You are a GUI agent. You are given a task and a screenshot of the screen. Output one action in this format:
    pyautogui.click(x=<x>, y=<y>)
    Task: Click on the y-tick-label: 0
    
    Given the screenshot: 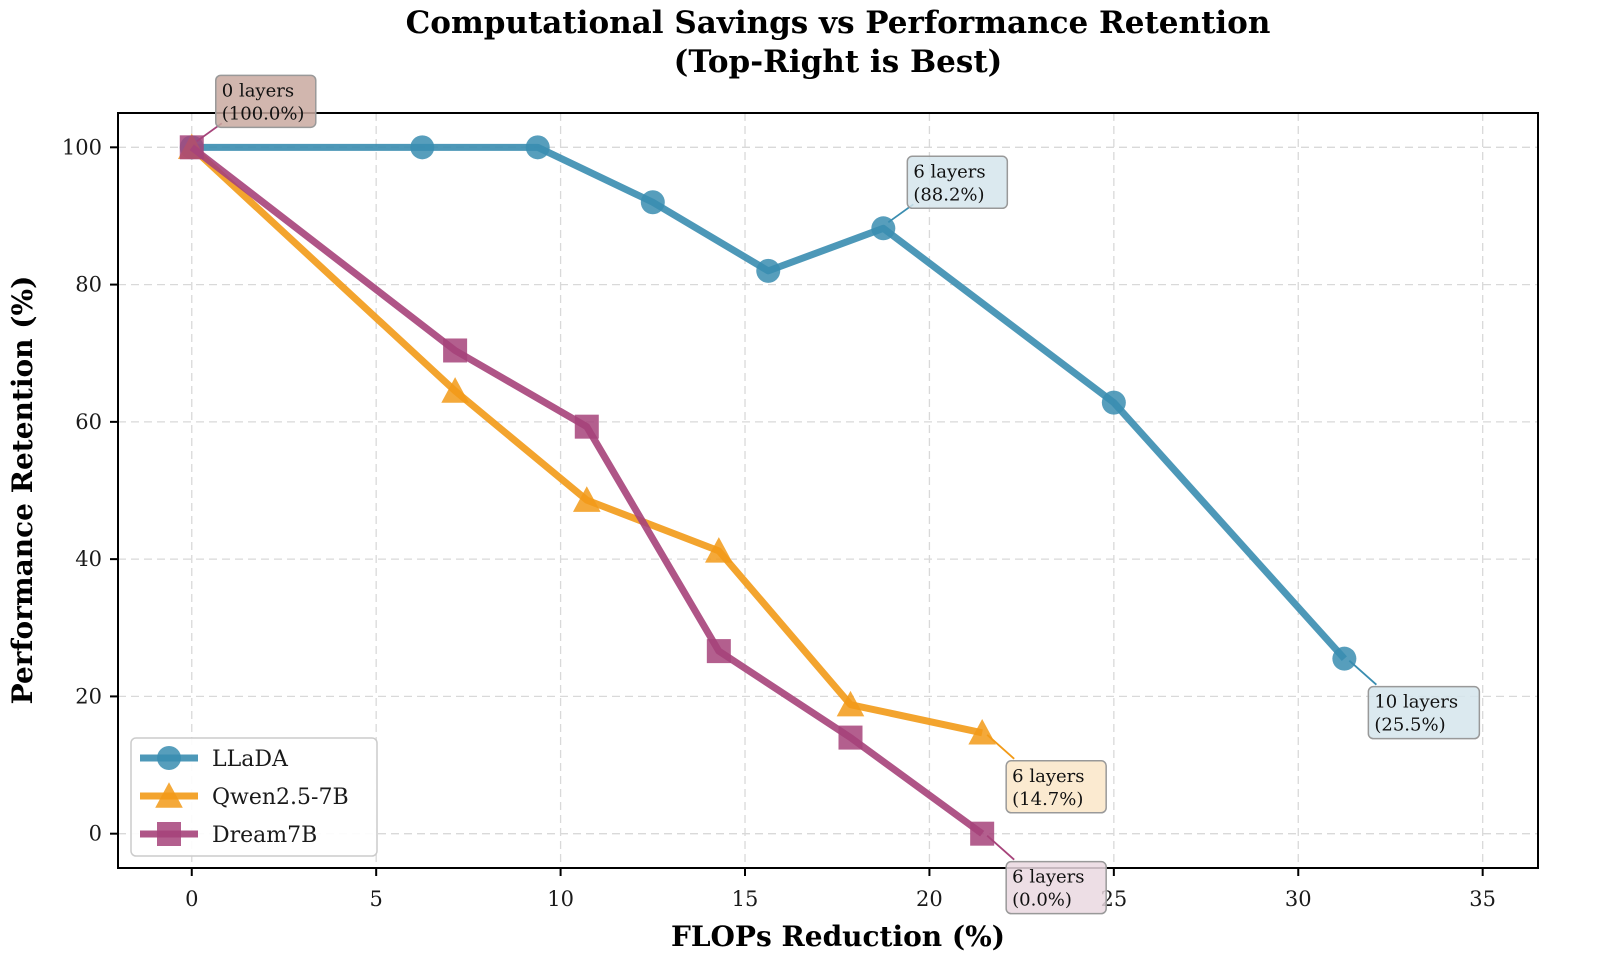 What is the action you would take?
    pyautogui.click(x=95, y=834)
    